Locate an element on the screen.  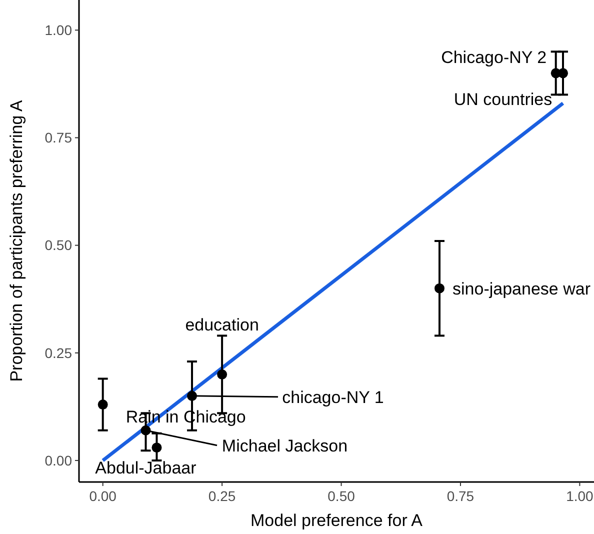
x-axis-title: Model preference for A is located at coordinates (337, 520).